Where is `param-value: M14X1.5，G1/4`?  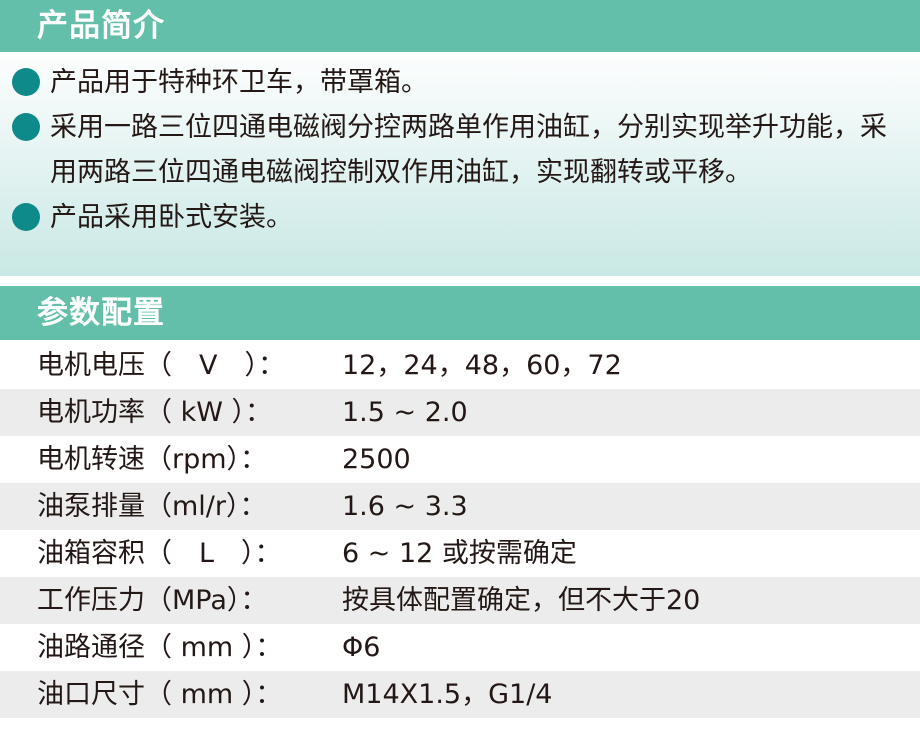 param-value: M14X1.5，G1/4 is located at coordinates (447, 694).